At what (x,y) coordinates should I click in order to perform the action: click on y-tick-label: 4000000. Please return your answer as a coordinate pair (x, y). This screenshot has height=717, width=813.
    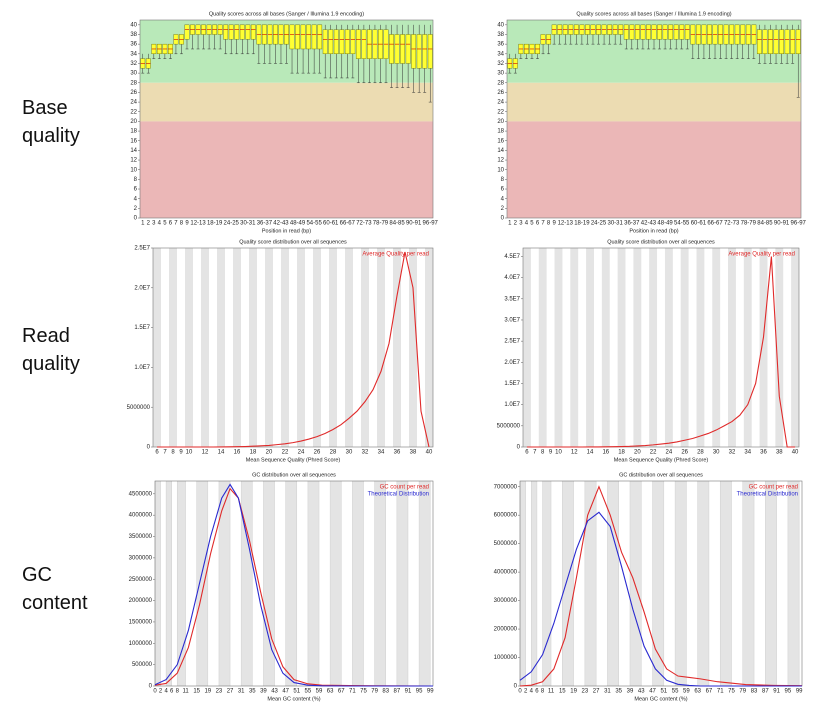
    Looking at the image, I should click on (141, 516).